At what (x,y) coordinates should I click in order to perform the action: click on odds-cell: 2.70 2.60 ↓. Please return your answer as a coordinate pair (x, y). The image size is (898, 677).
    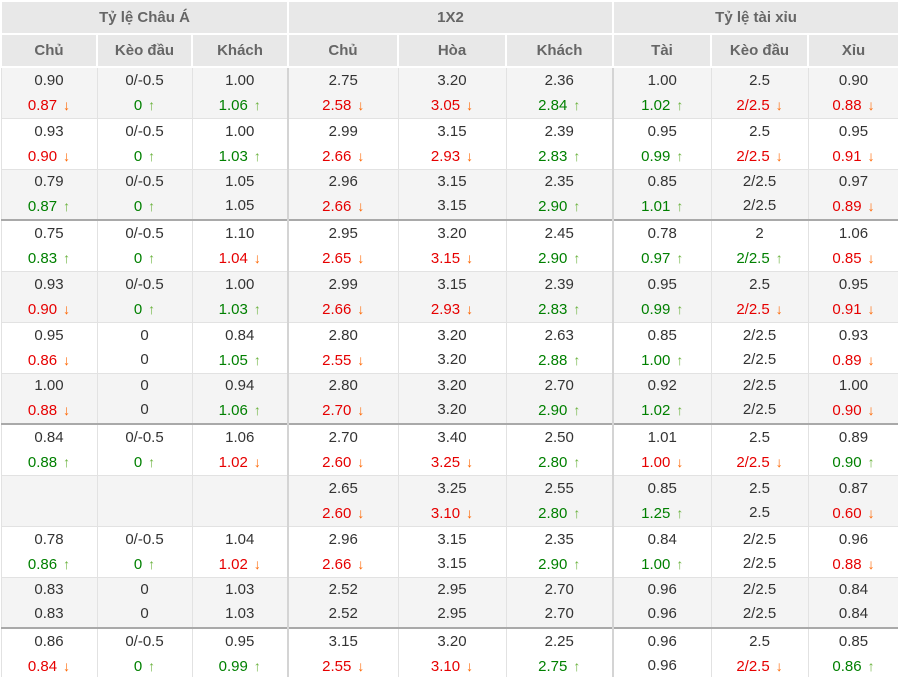
    Looking at the image, I should click on (343, 449).